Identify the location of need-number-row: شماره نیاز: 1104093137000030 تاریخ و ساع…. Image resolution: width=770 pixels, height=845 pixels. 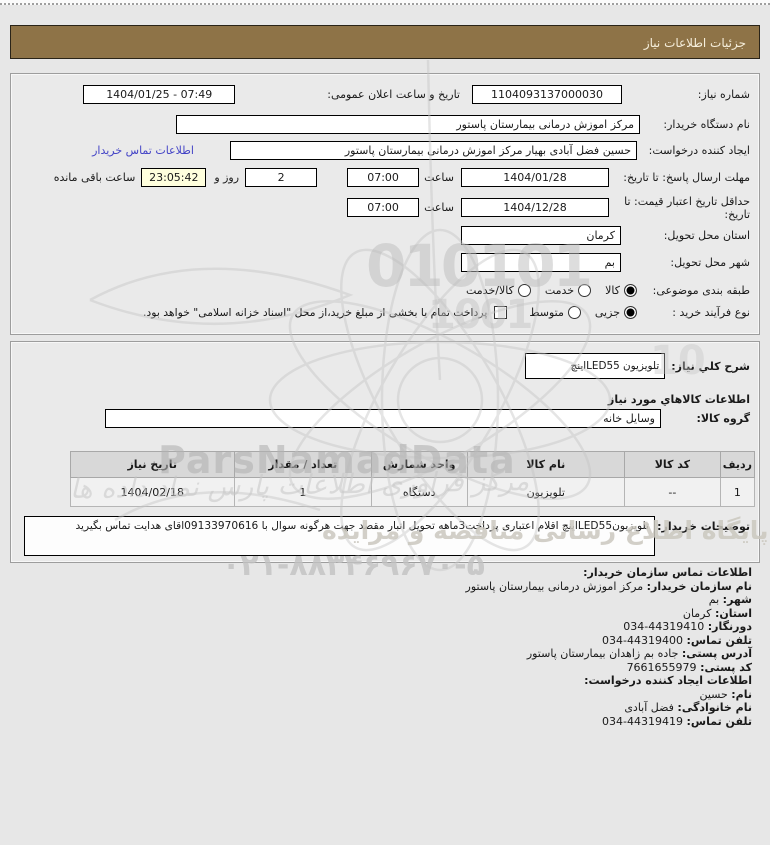
(385, 94).